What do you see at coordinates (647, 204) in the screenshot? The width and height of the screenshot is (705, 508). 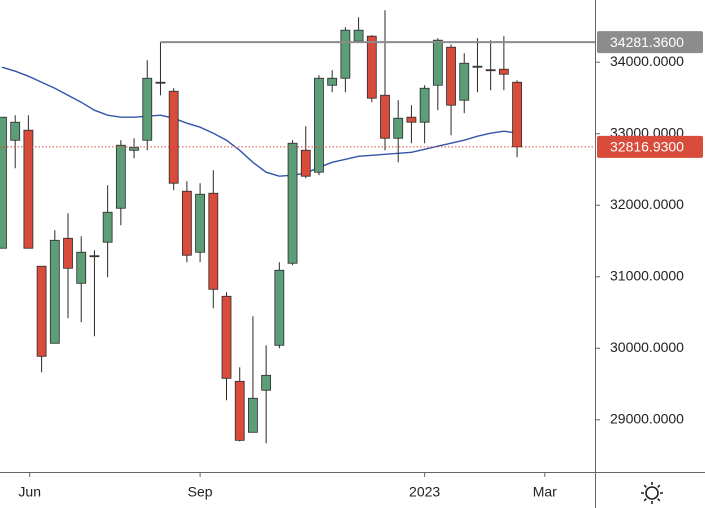 I see `y-tick-label: 32000.0000` at bounding box center [647, 204].